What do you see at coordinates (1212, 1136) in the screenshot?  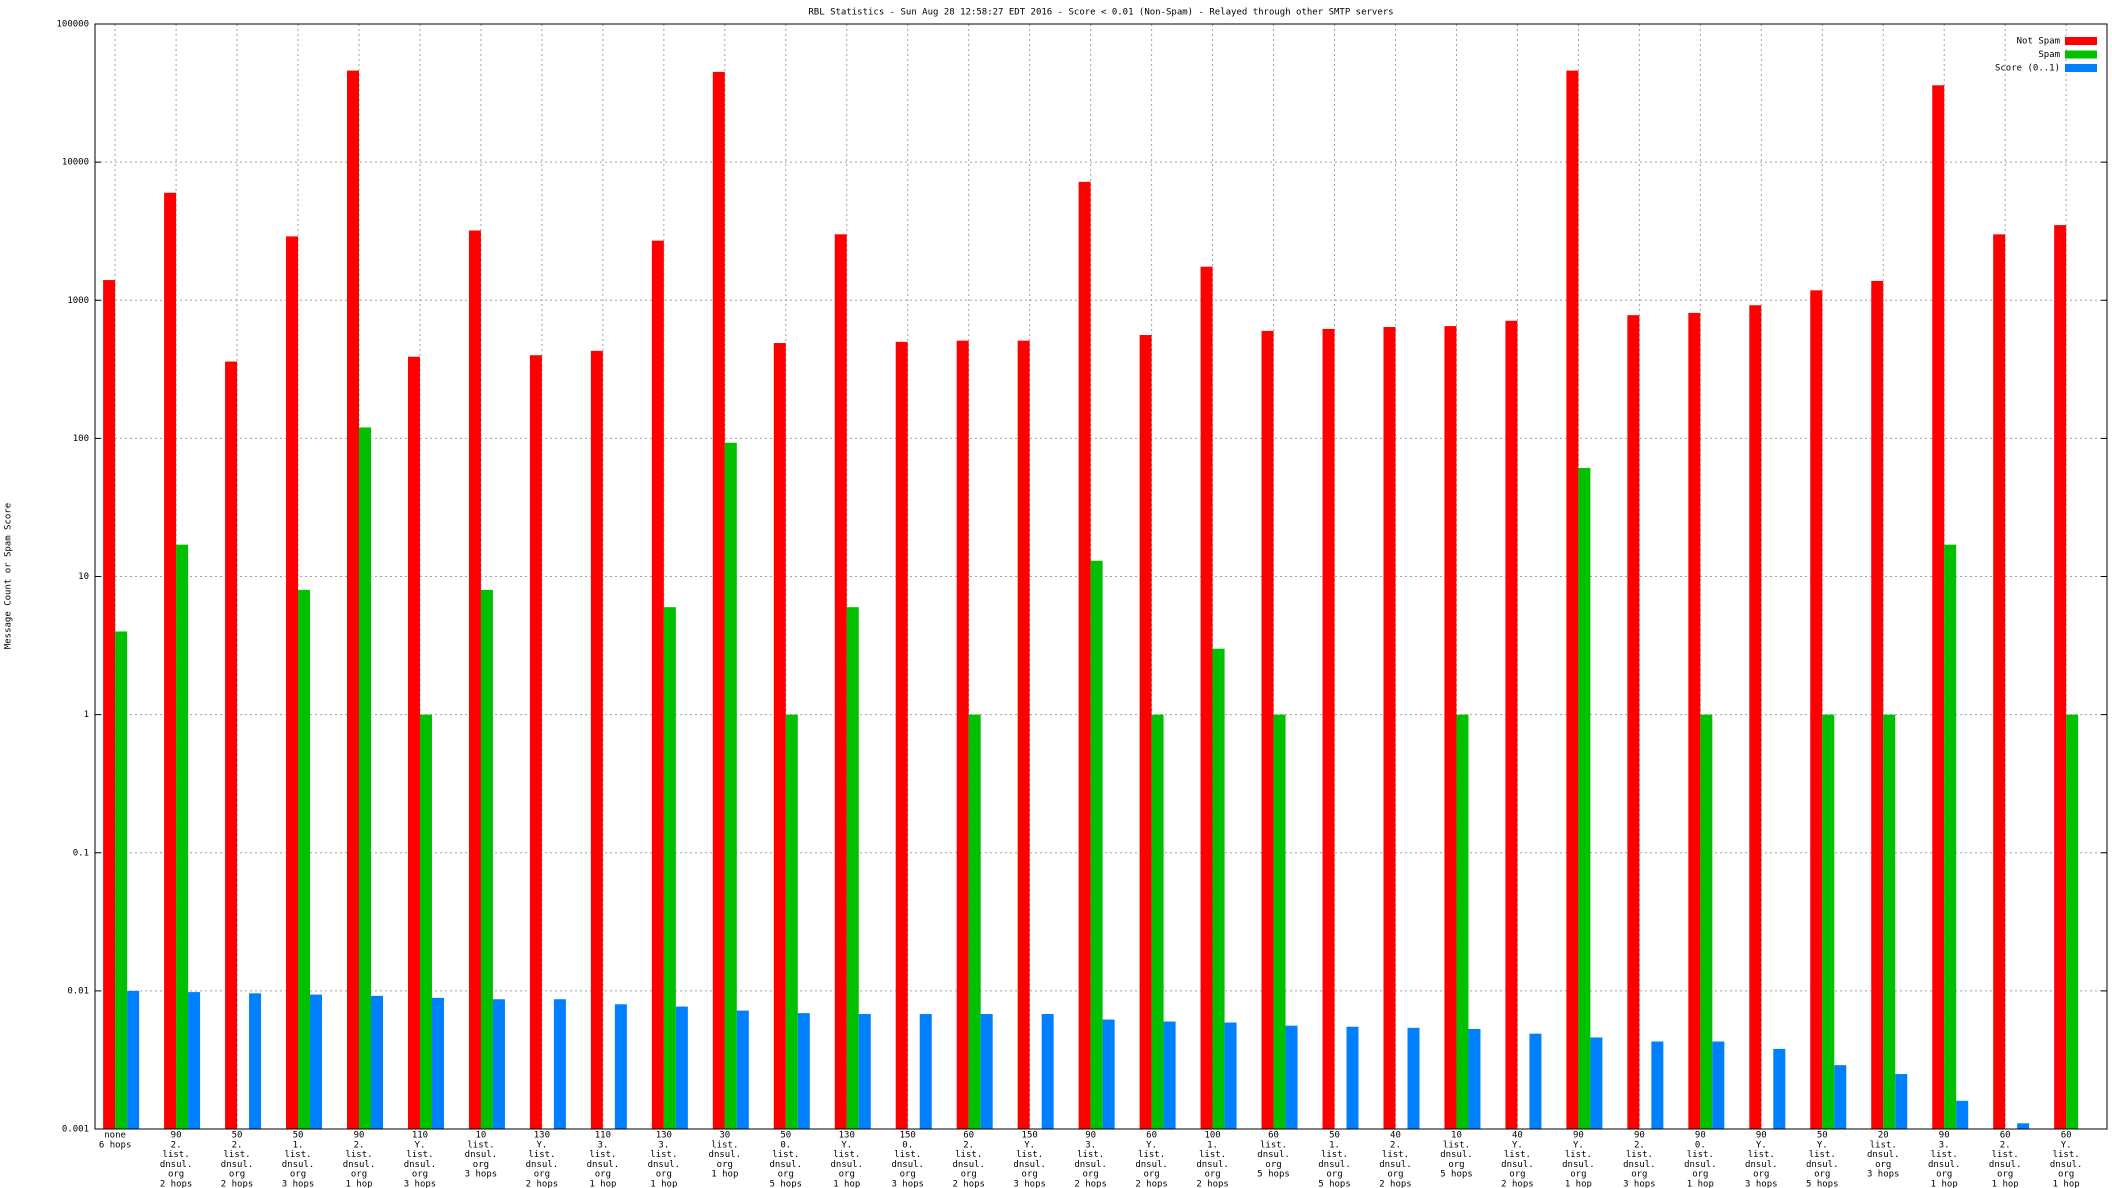 I see `x-tick-label: 100` at bounding box center [1212, 1136].